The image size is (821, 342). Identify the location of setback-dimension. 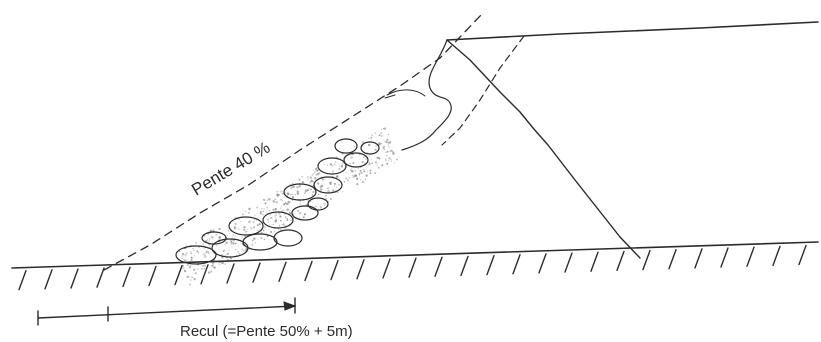
(167, 311).